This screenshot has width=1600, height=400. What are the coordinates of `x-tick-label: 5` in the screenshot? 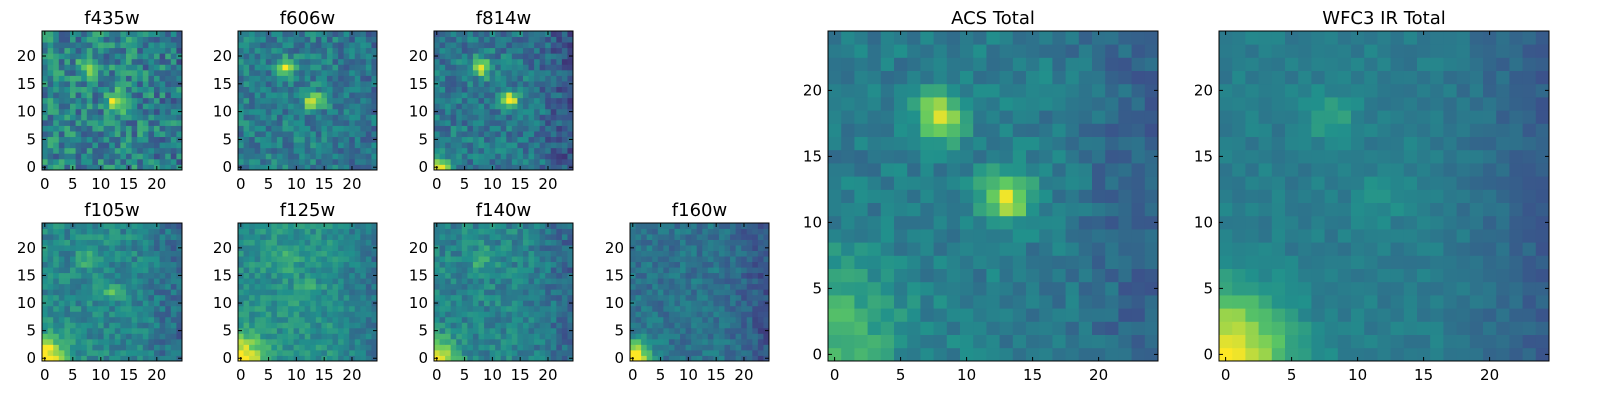 It's located at (661, 375).